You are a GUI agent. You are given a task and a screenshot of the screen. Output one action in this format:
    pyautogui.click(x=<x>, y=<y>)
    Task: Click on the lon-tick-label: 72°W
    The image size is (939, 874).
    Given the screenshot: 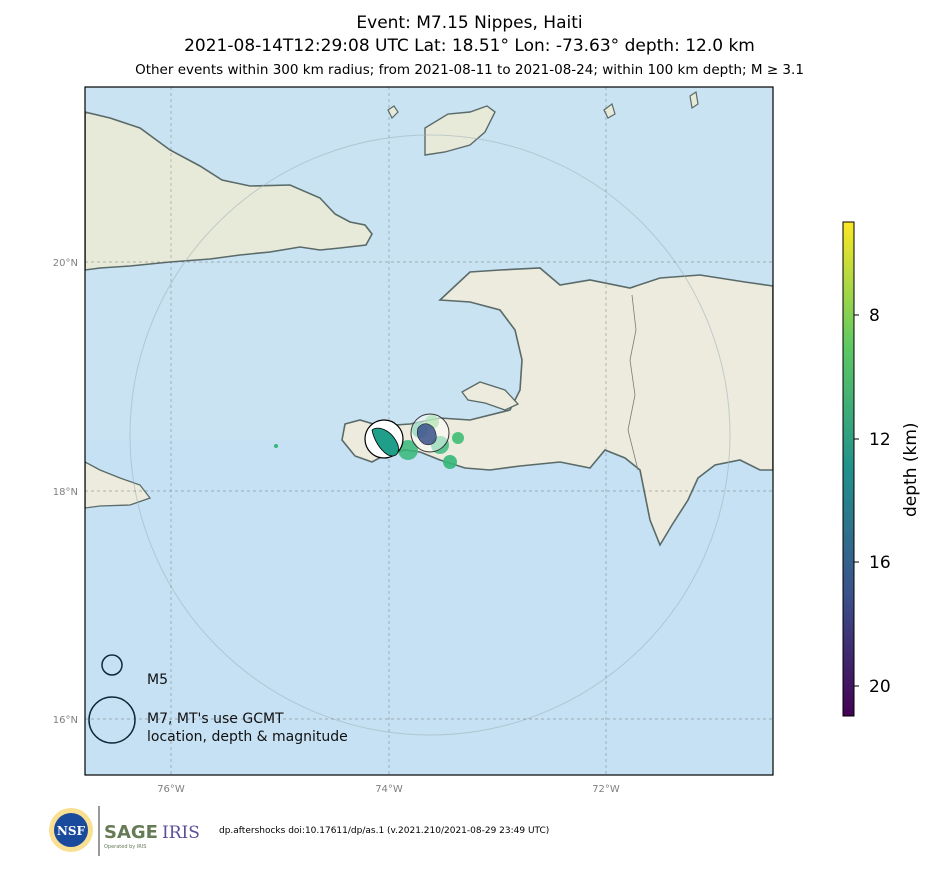 What is the action you would take?
    pyautogui.click(x=606, y=789)
    